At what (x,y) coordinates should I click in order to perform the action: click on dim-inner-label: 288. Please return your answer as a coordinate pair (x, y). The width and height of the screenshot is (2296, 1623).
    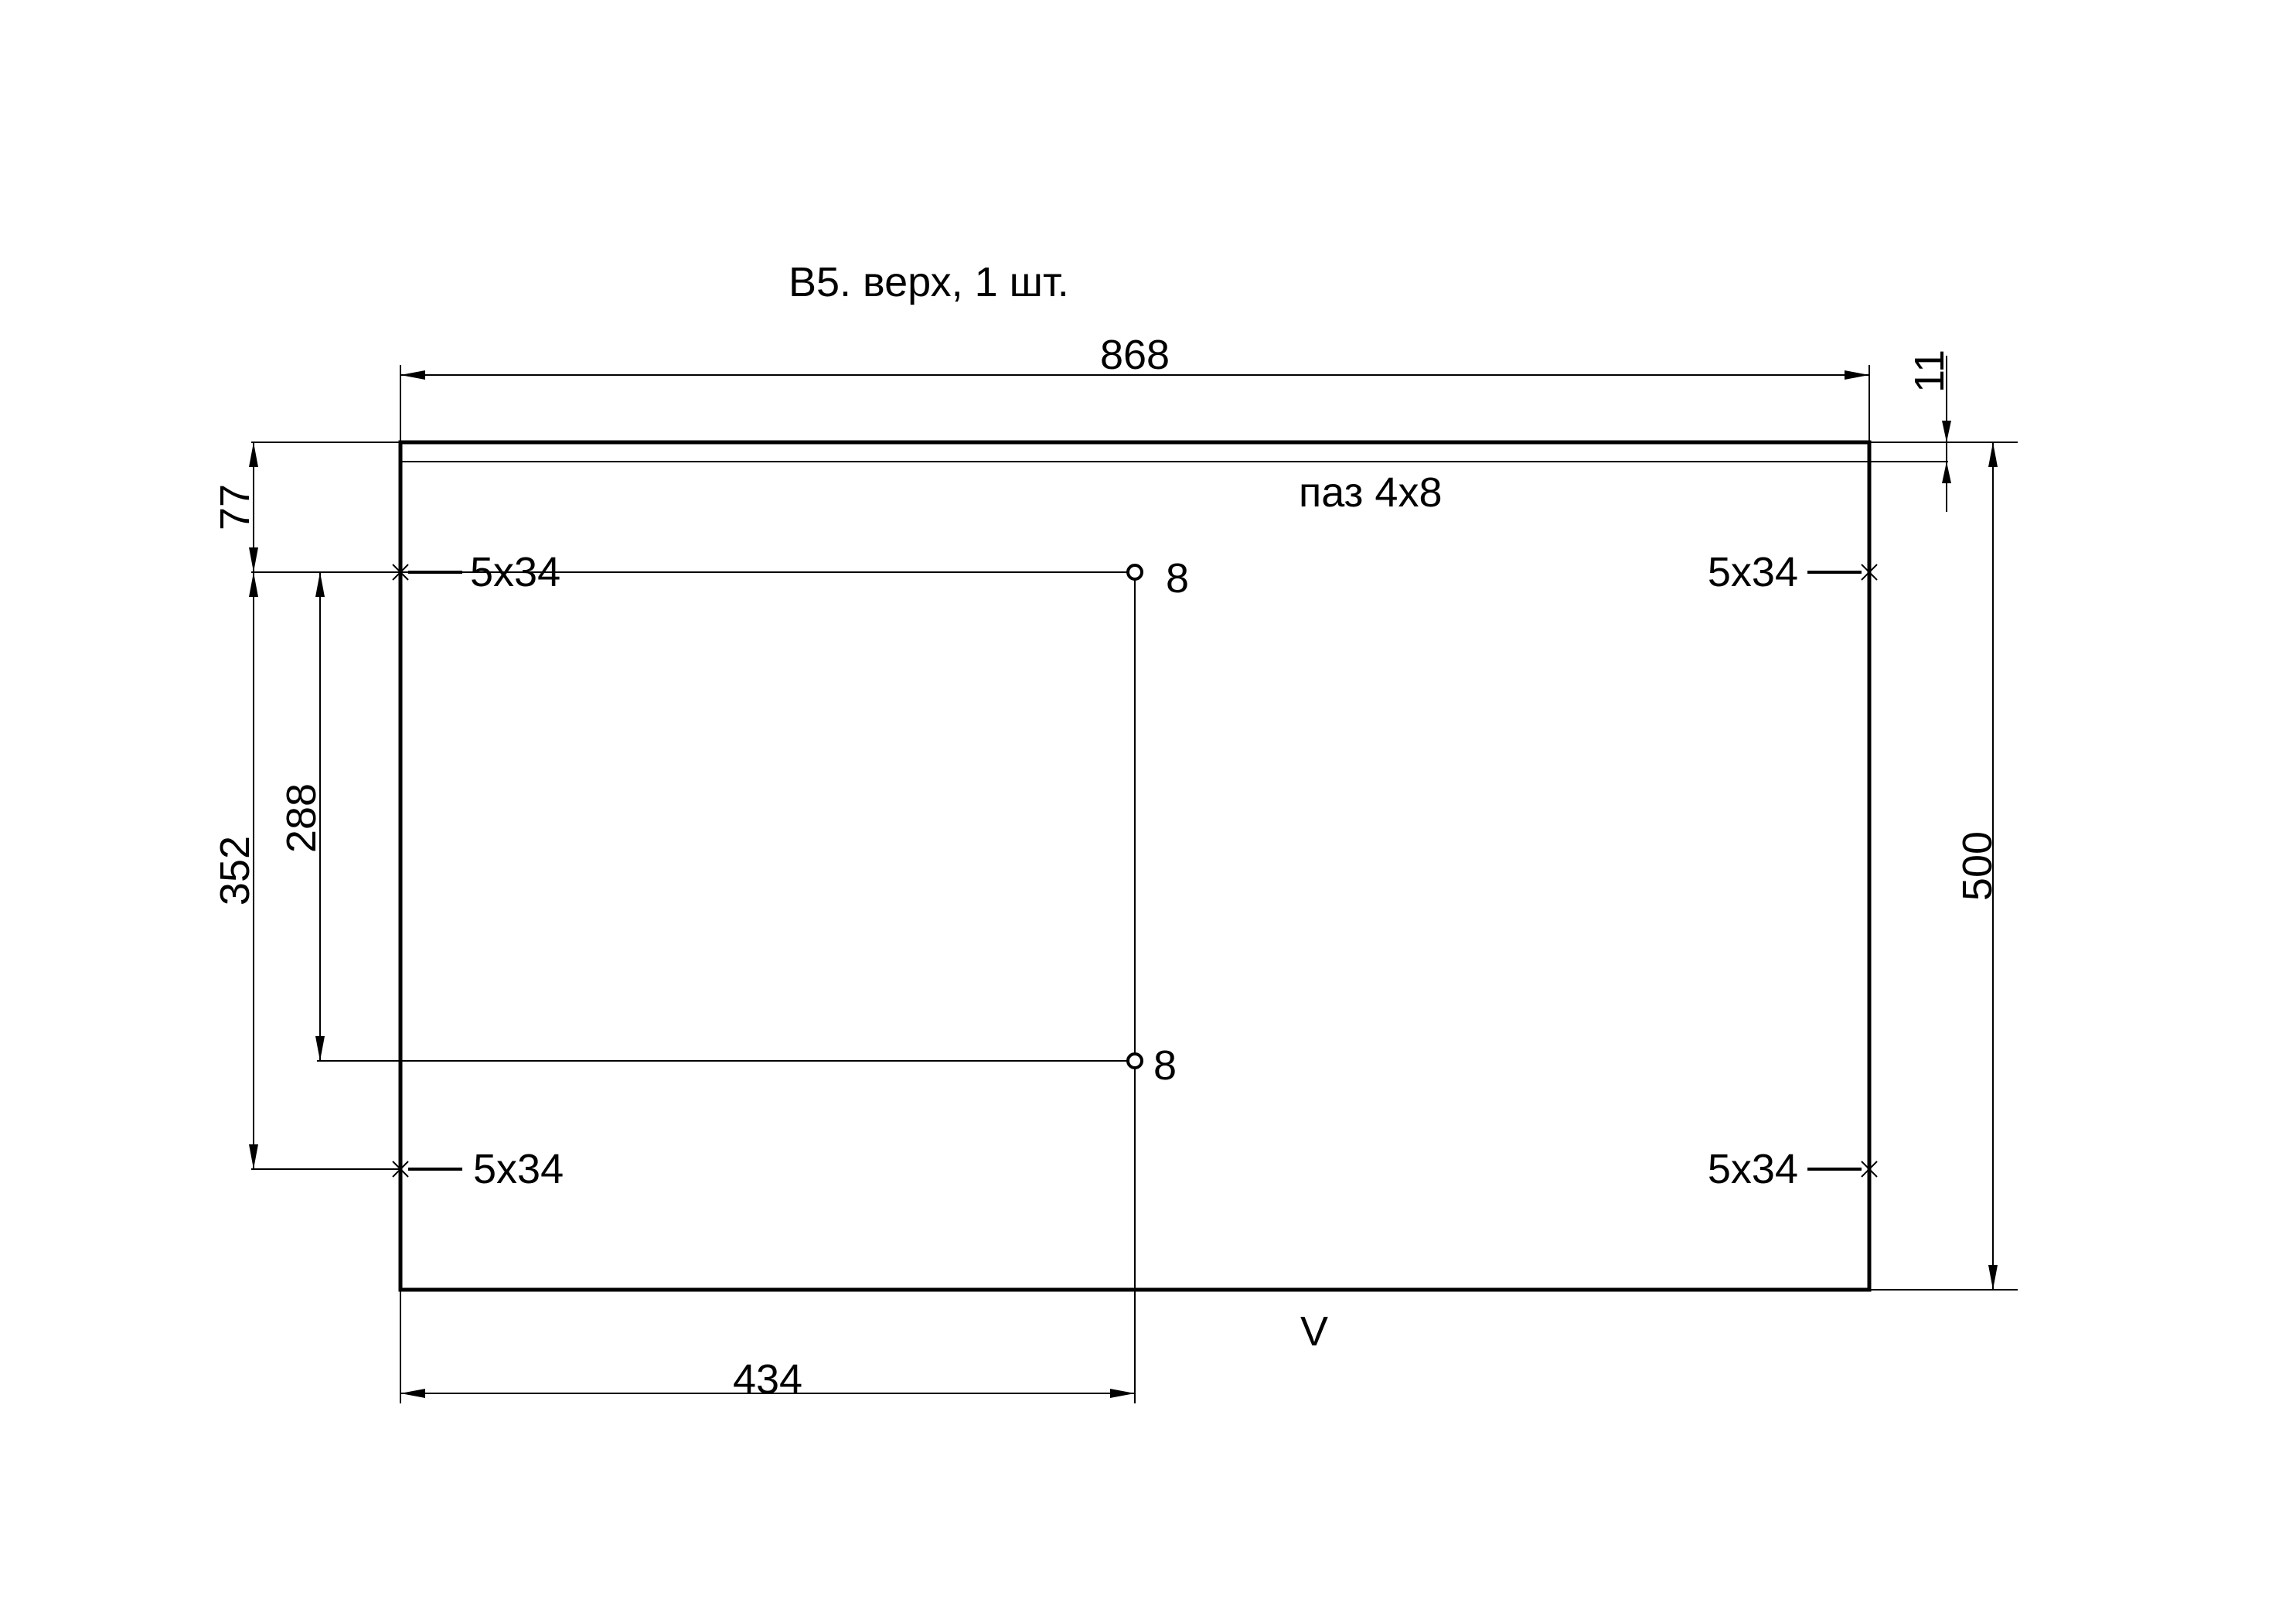
    Looking at the image, I should click on (301, 818).